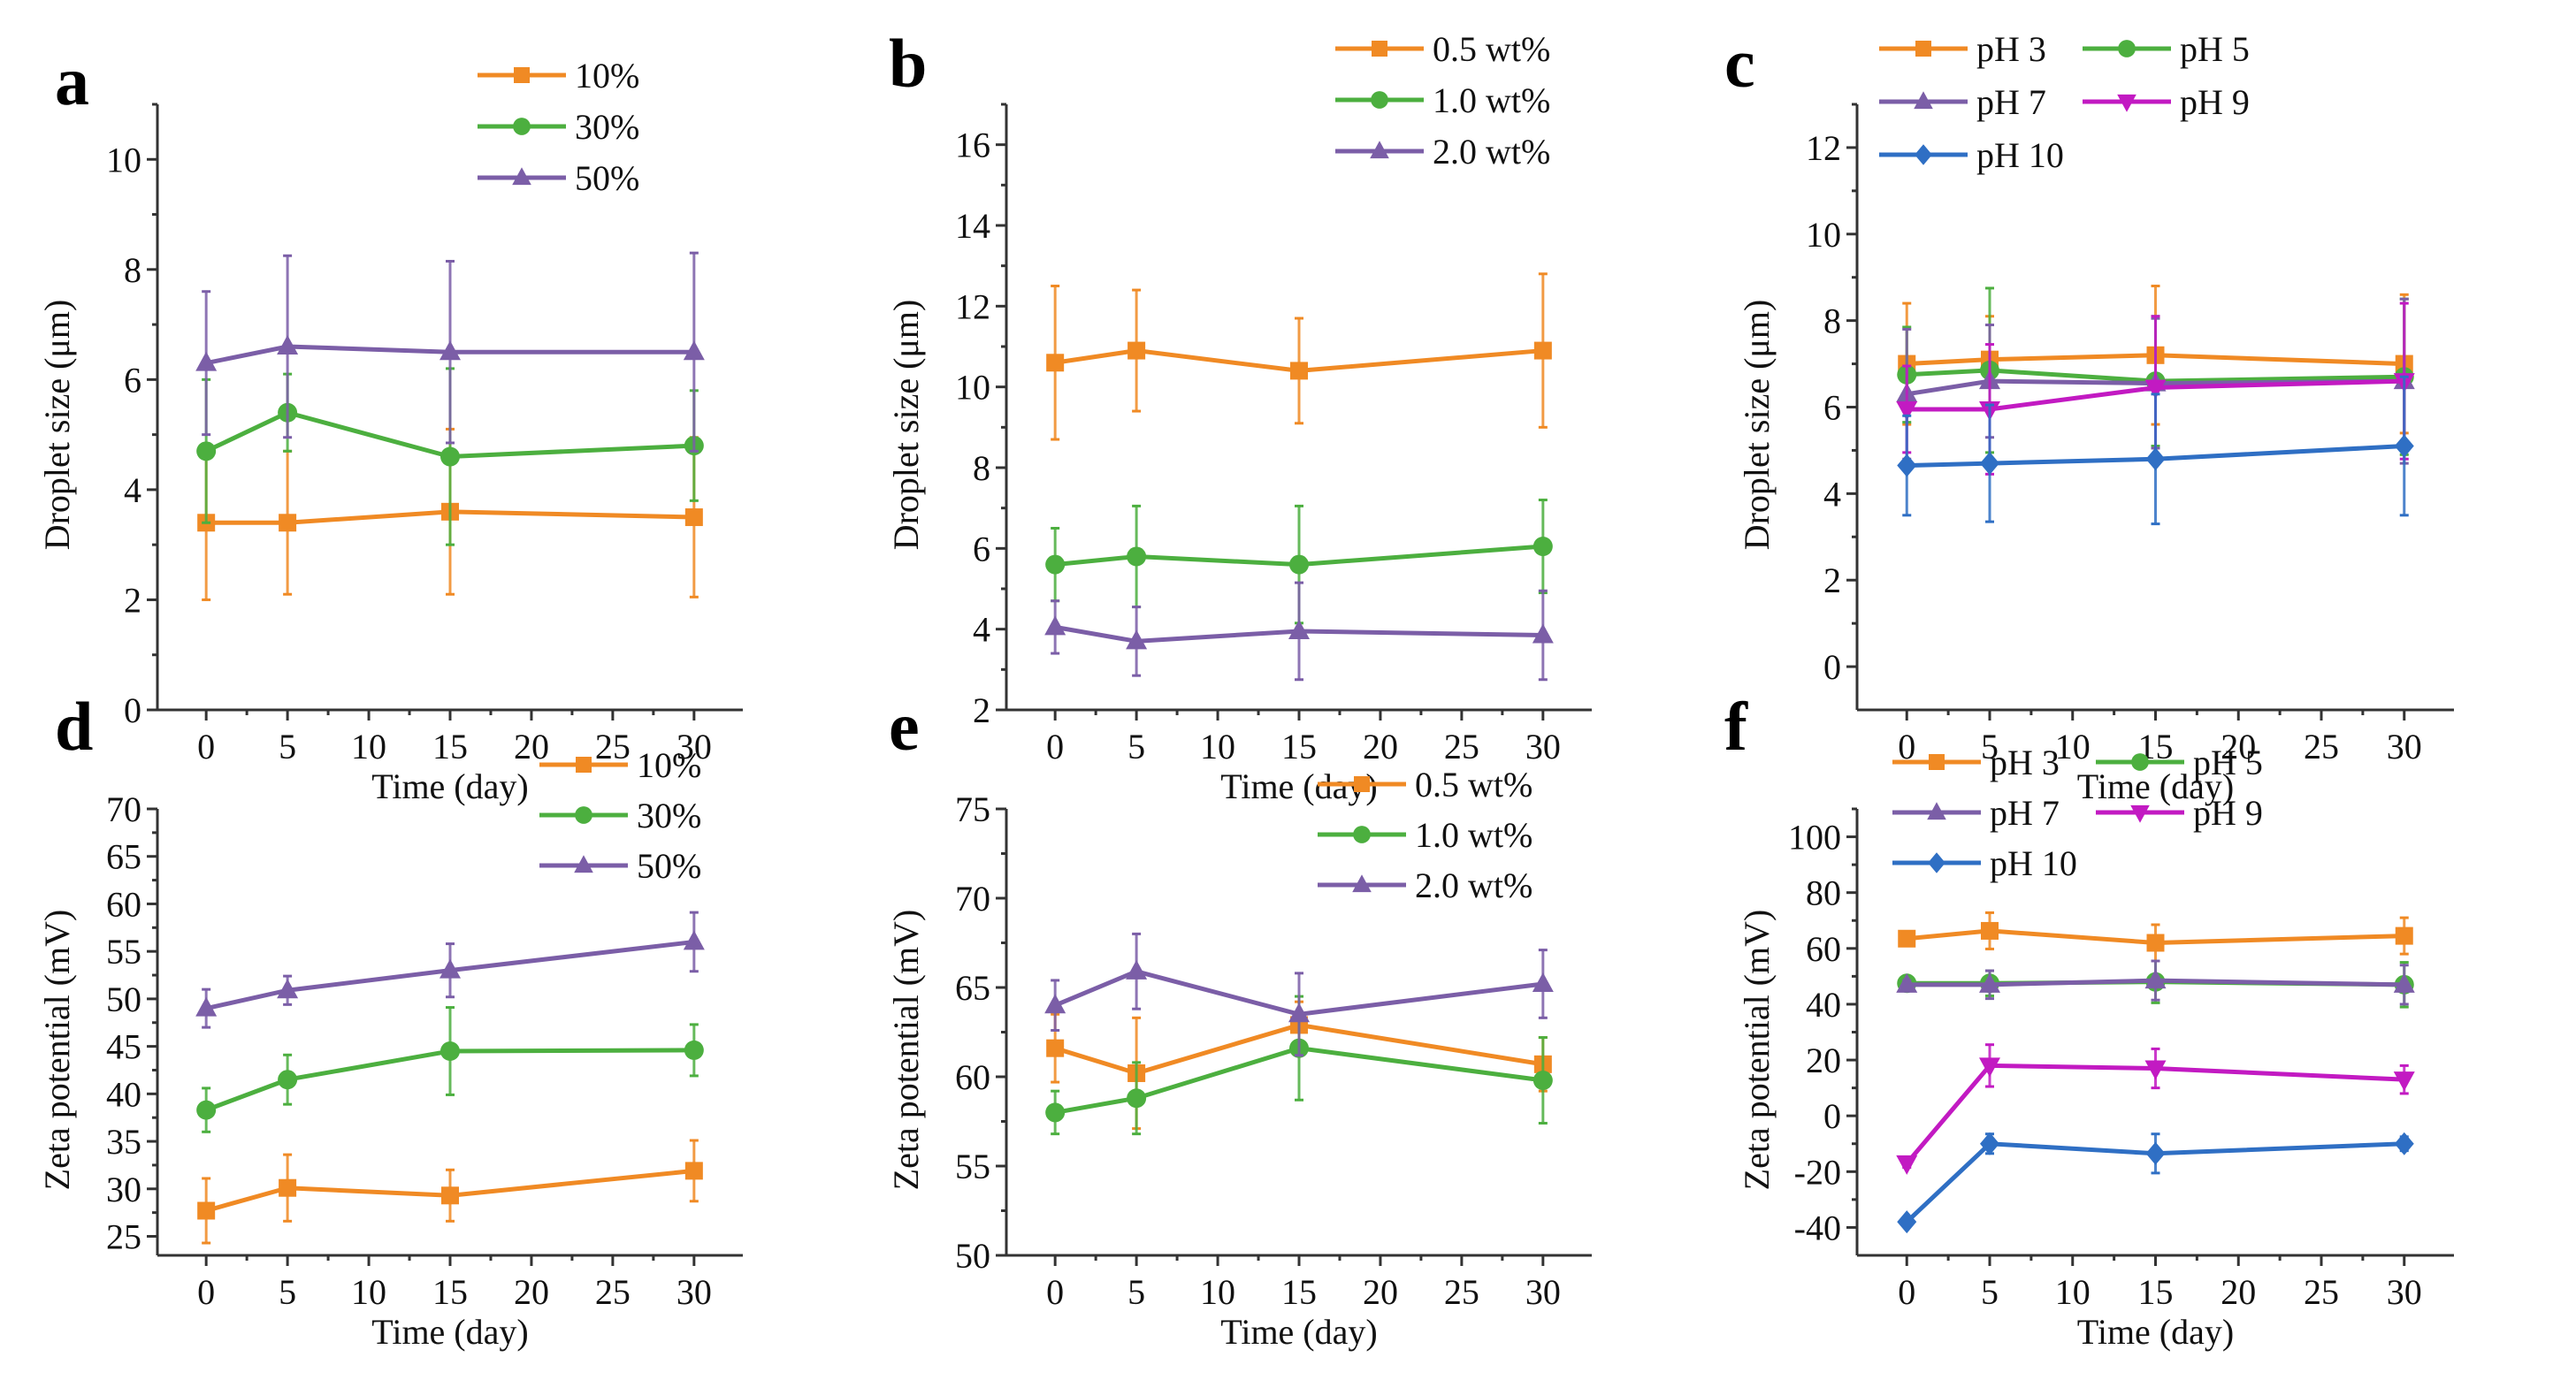  I want to click on series-10-, so click(450, 1192).